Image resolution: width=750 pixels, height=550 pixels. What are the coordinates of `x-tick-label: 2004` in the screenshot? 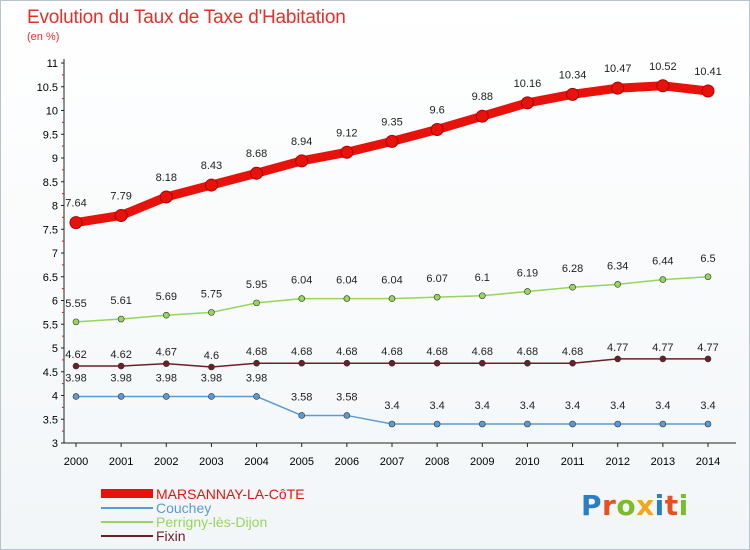 It's located at (256, 462).